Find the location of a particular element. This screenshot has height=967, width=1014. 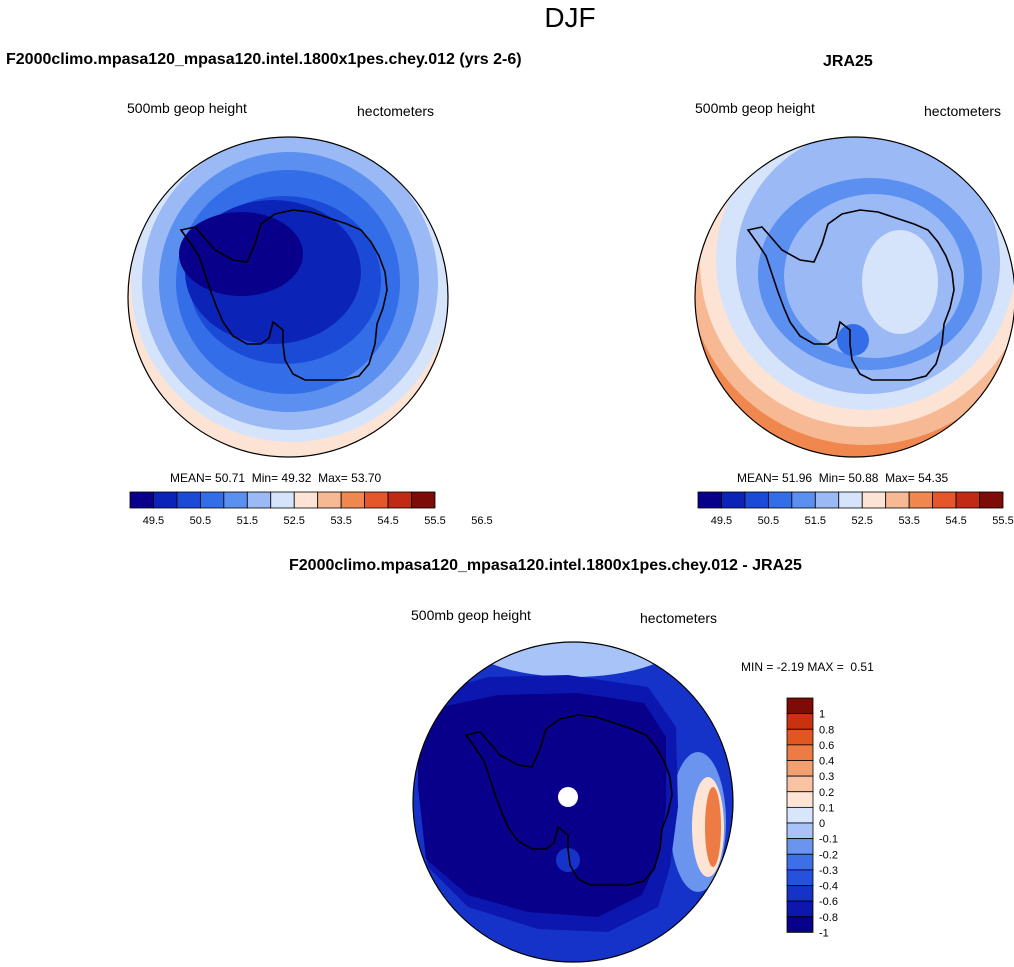

diff-colorbar-tick-label: 0 is located at coordinates (822, 824).